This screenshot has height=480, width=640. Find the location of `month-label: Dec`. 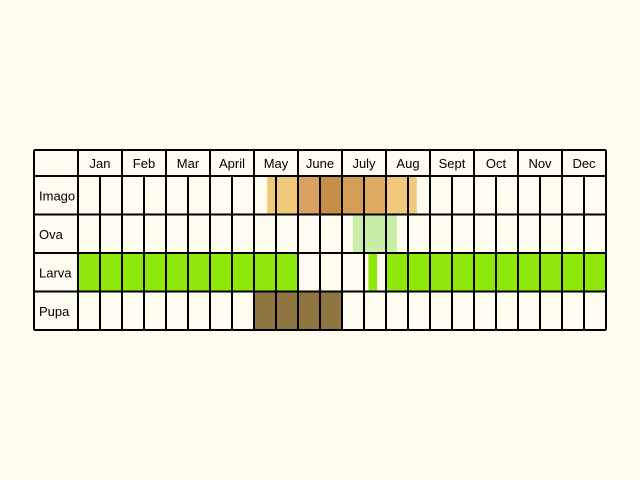

month-label: Dec is located at coordinates (584, 163).